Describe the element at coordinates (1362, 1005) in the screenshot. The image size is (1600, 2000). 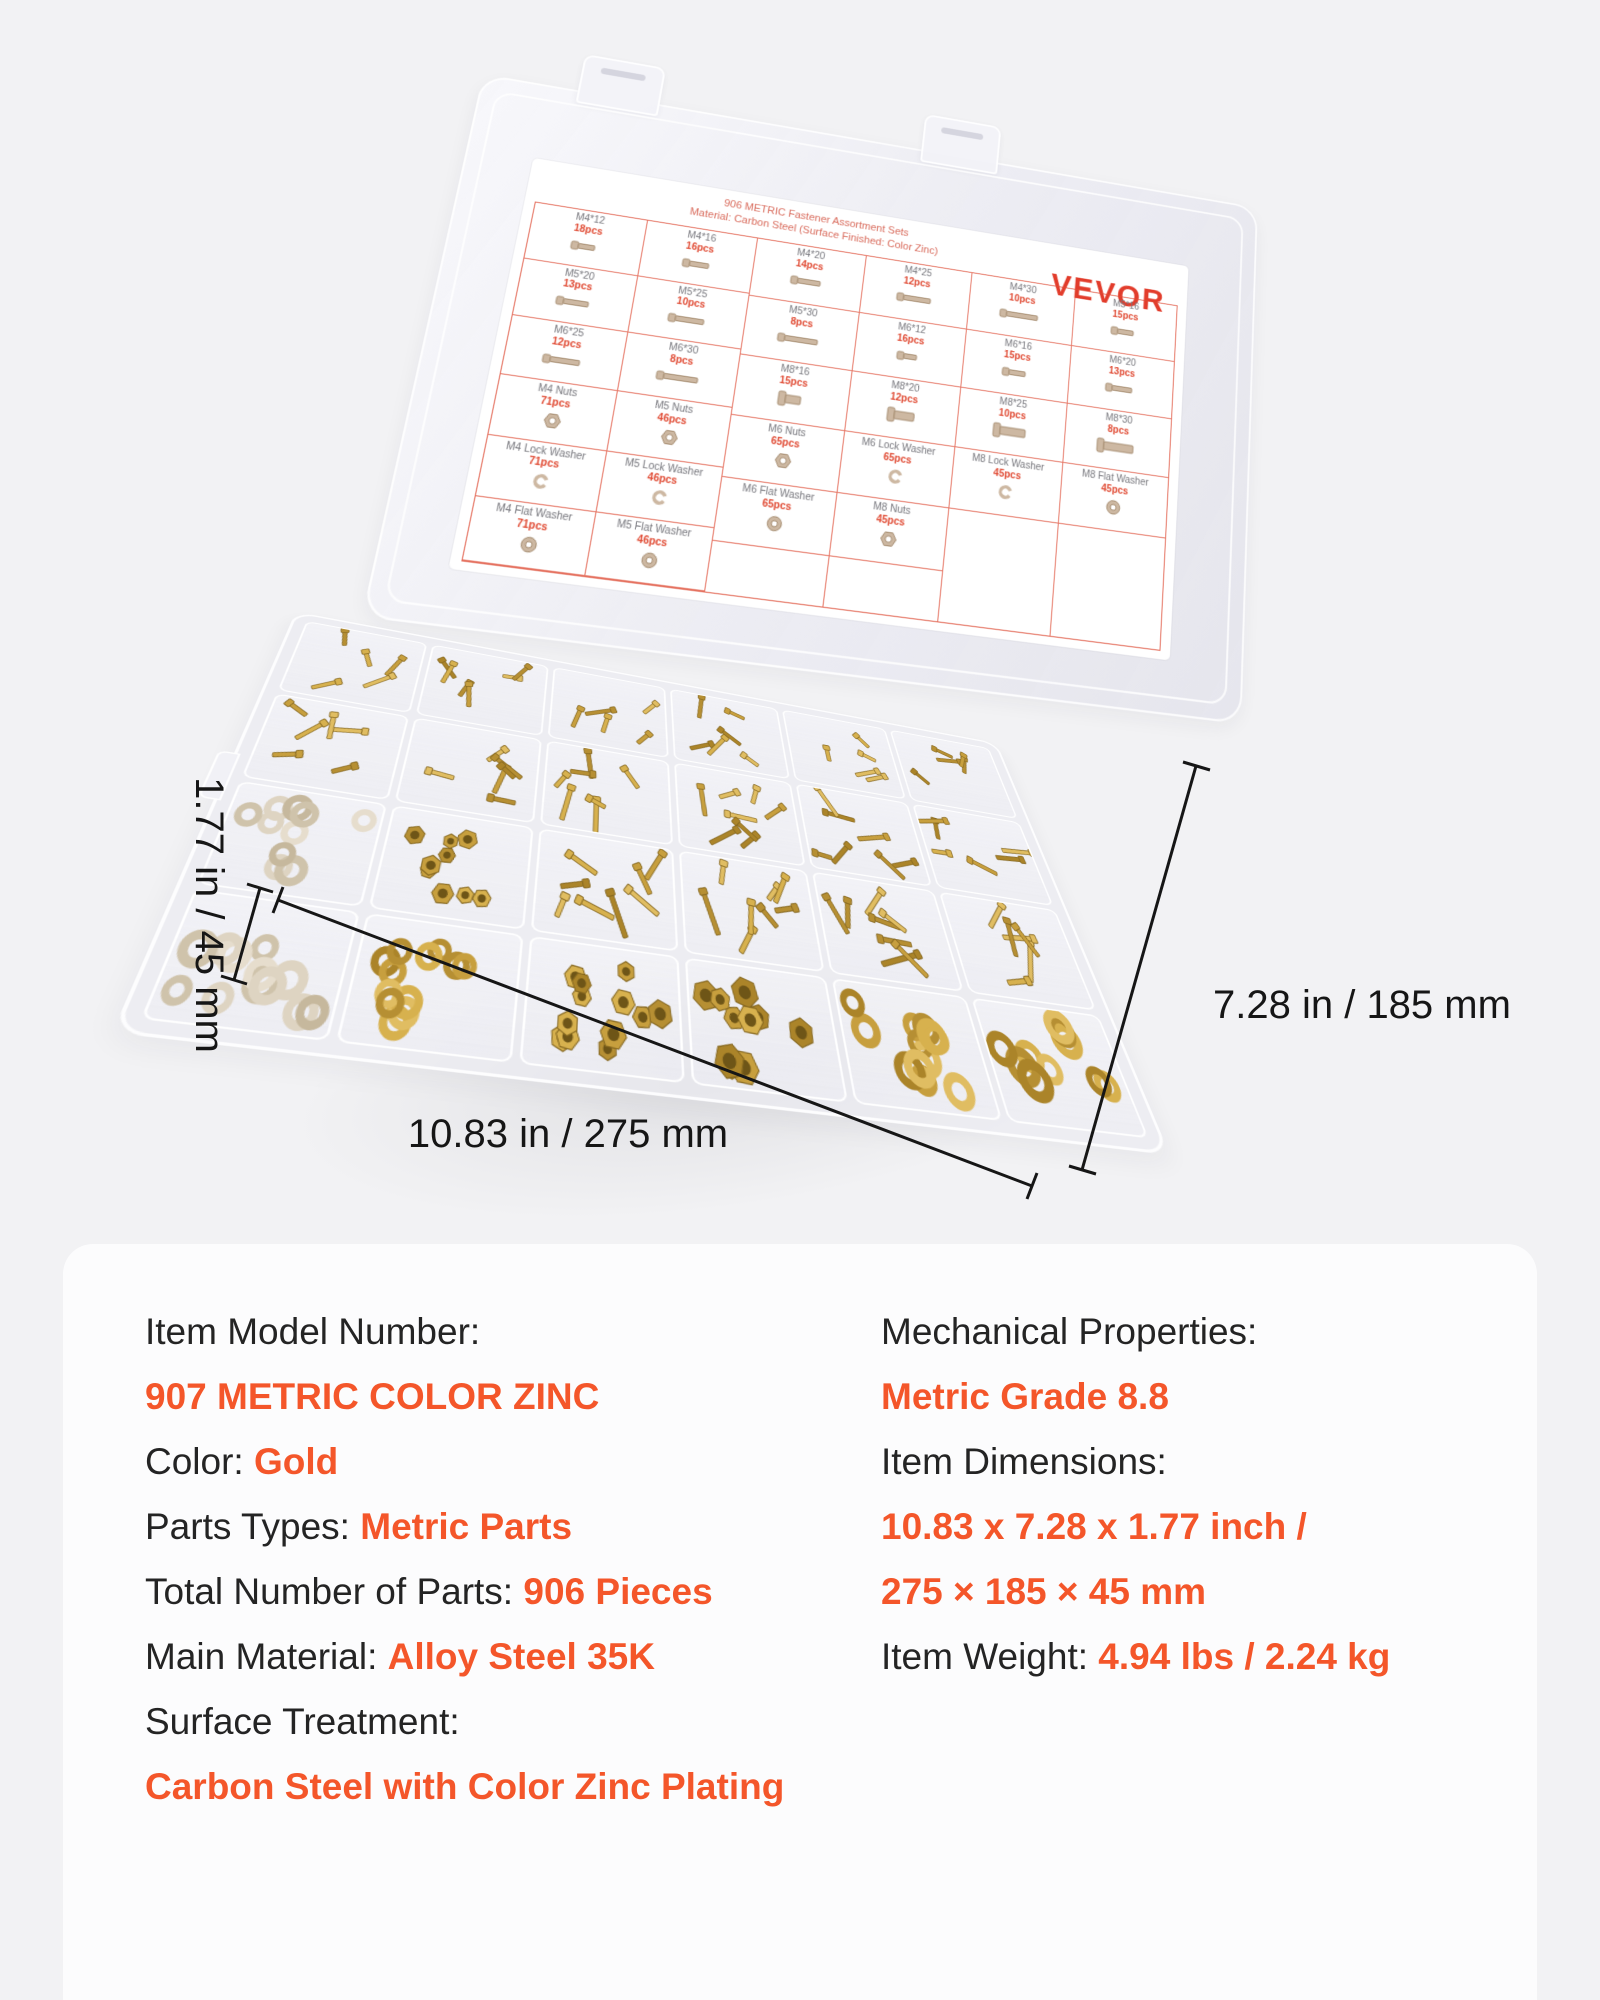
I see `depth-dimension-label: 7.28 in / 185 mm` at that location.